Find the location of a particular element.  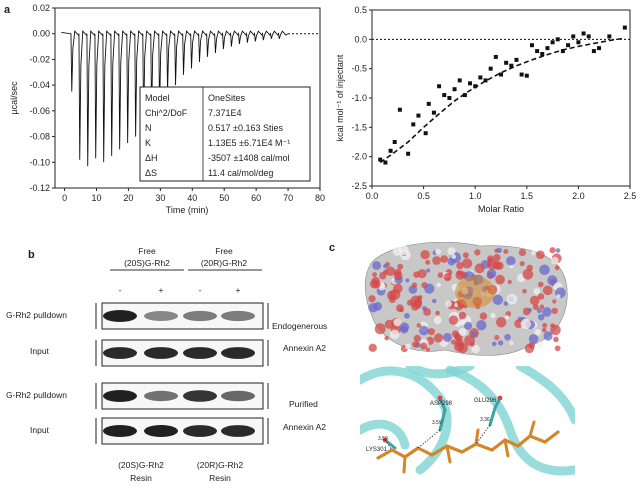

wb-row-label-2: Input is located at coordinates (40, 351).